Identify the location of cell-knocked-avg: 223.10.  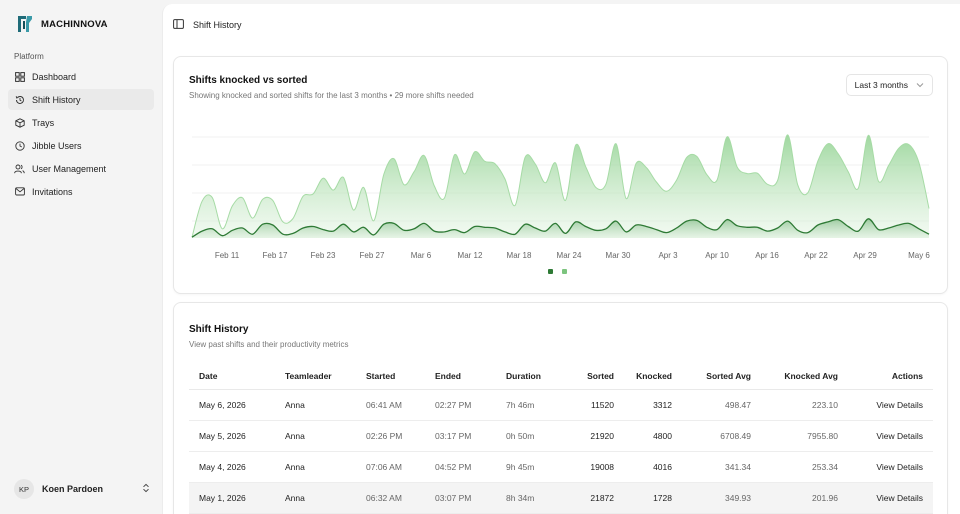
(800, 405).